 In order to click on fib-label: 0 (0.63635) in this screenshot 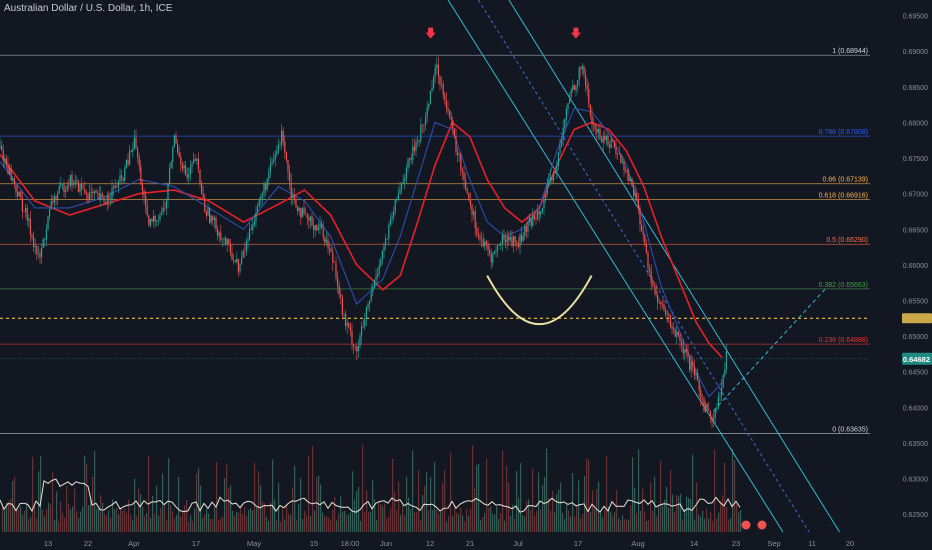, I will do `click(850, 429)`.